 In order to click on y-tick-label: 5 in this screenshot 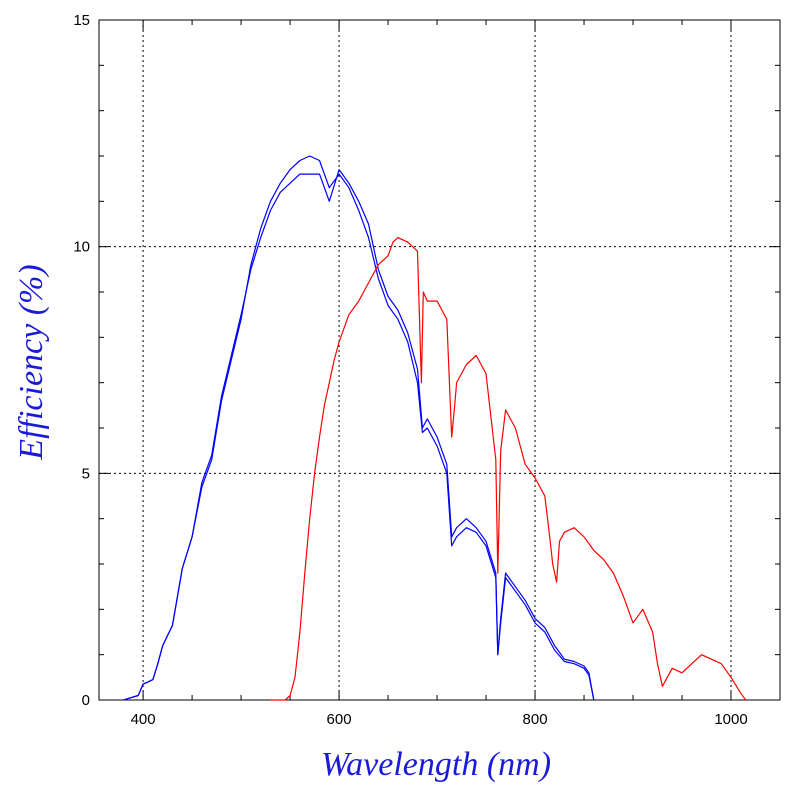, I will do `click(86, 473)`.